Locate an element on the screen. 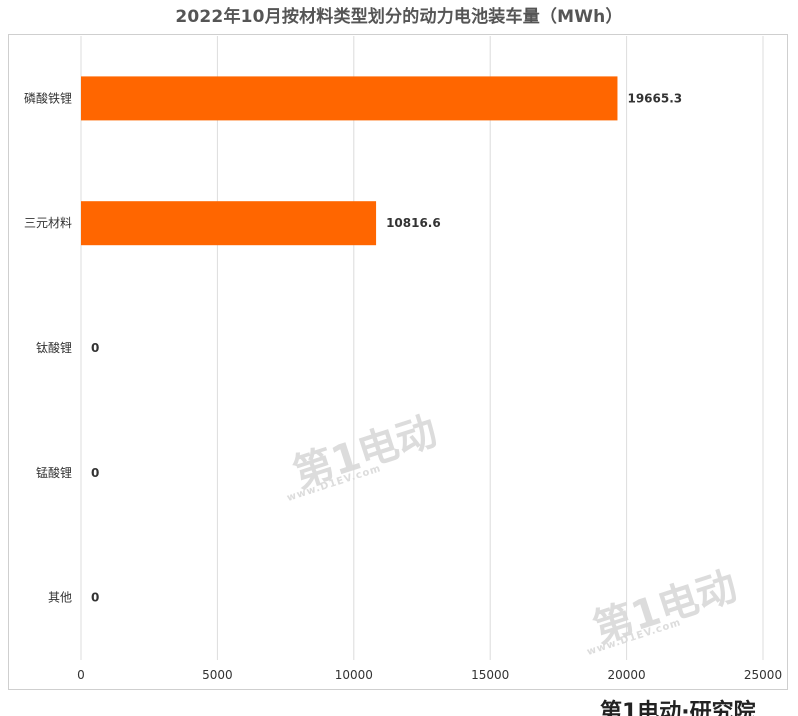  x-tick-label: 10000 is located at coordinates (354, 675).